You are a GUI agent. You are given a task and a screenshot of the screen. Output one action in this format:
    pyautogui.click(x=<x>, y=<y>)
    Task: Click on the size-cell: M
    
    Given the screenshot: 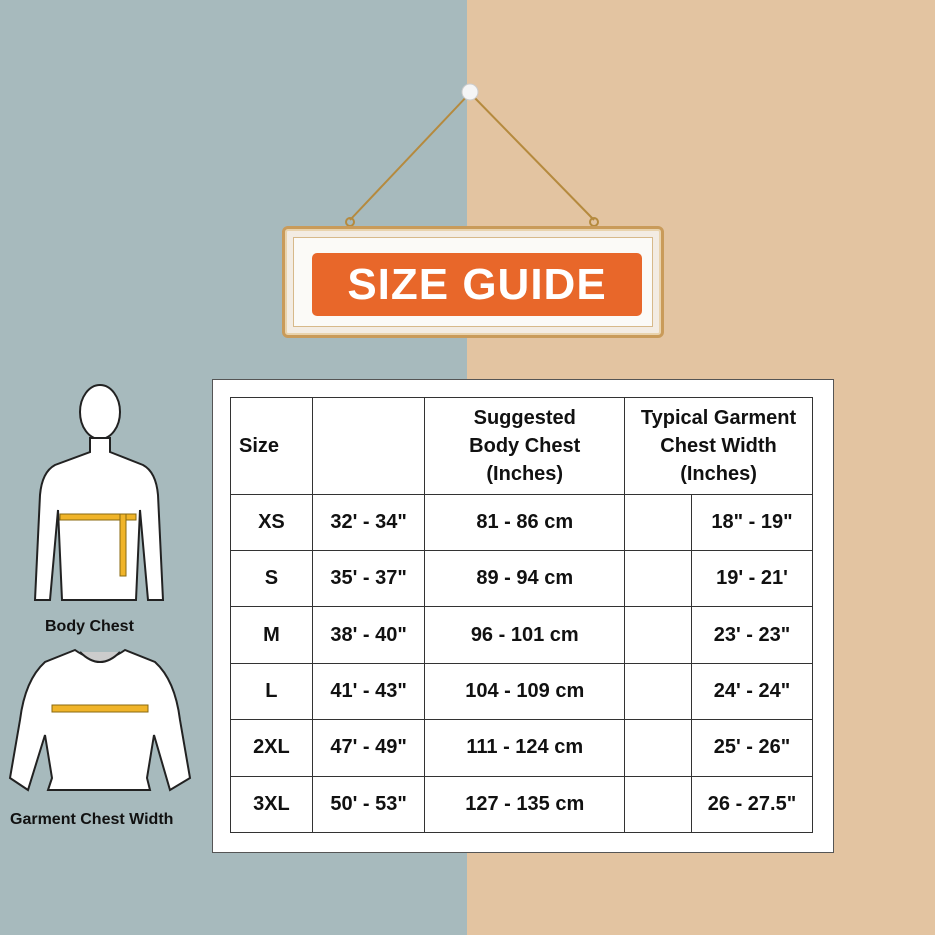 What is the action you would take?
    pyautogui.click(x=271, y=635)
    